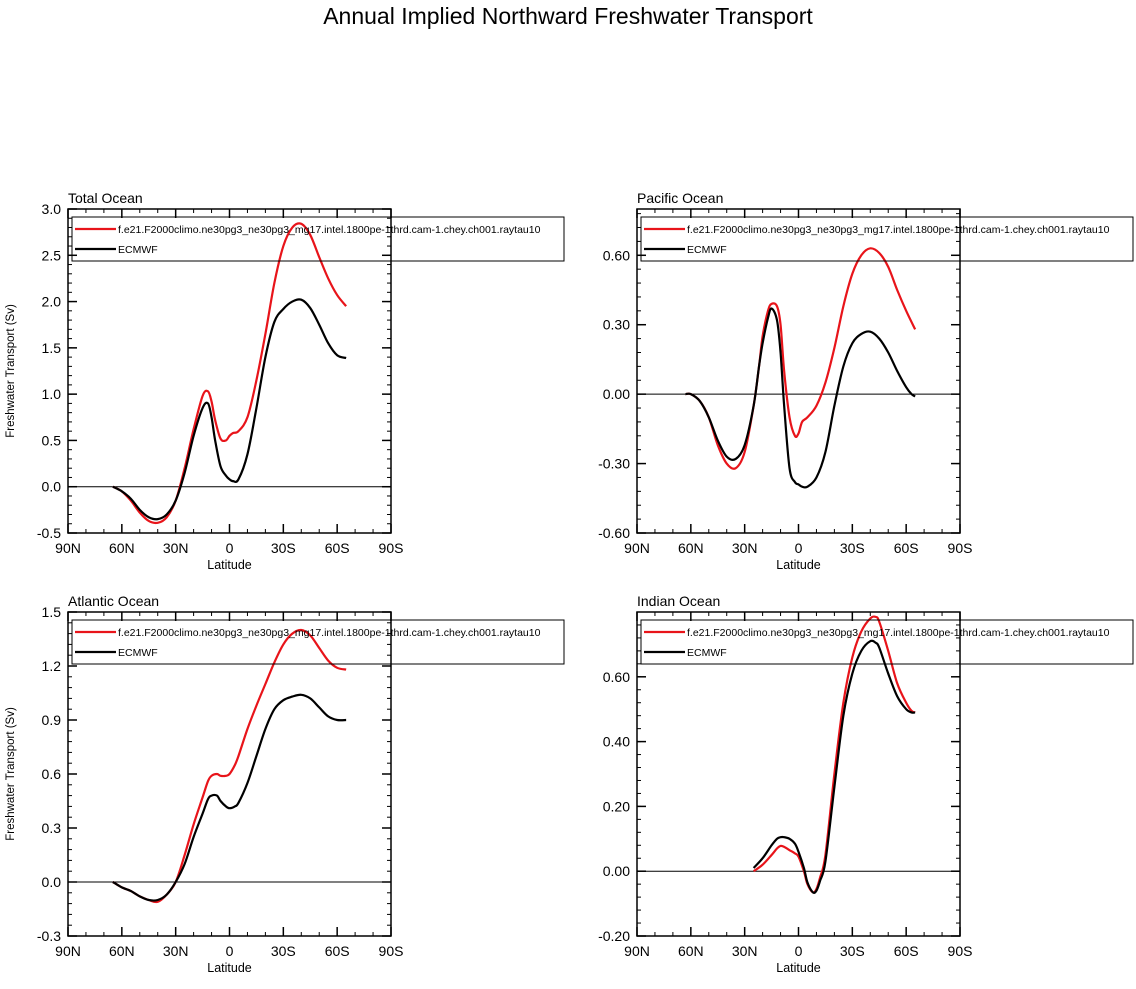  I want to click on panel-title: Pacific Ocean, so click(680, 198).